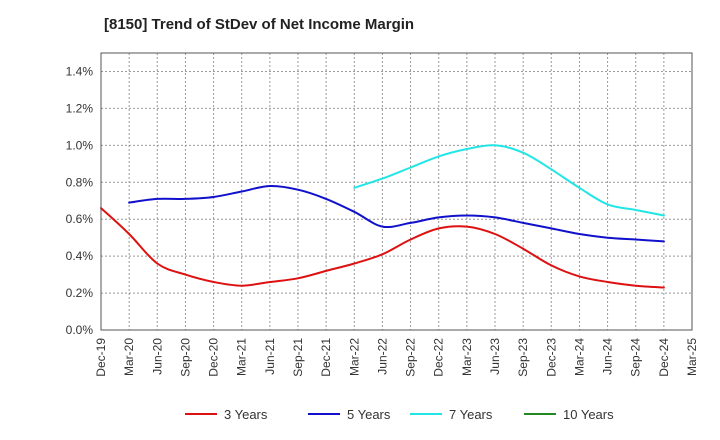  Describe the element at coordinates (382, 248) in the screenshot. I see `series-line-3-years` at that location.